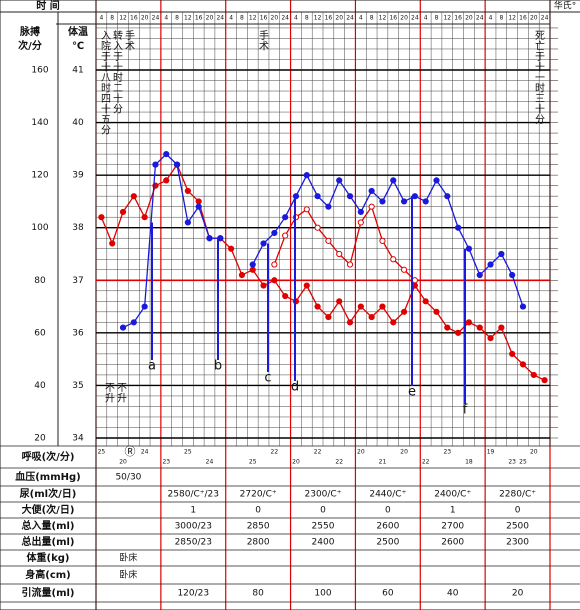 This screenshot has height=610, width=580. I want to click on hour-label: 12, so click(383, 18).